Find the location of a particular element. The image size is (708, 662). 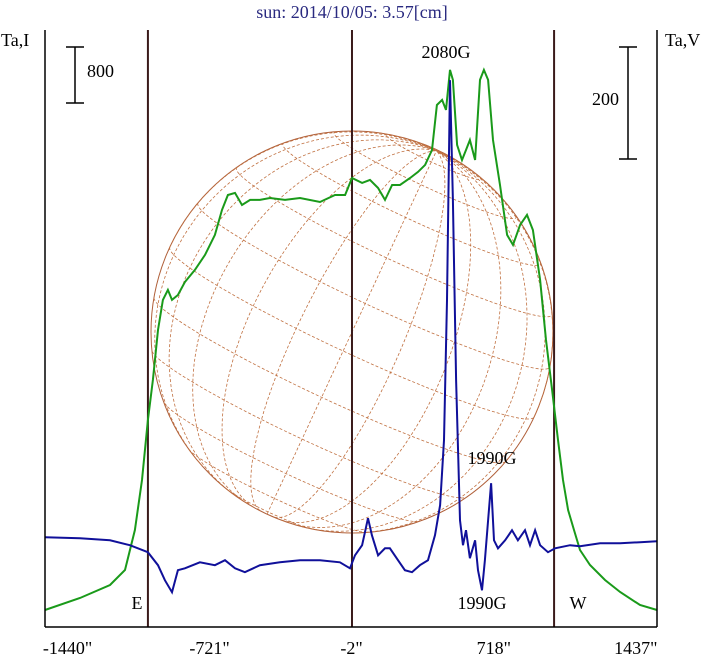

y-axis-label: Ta,I is located at coordinates (15, 40).